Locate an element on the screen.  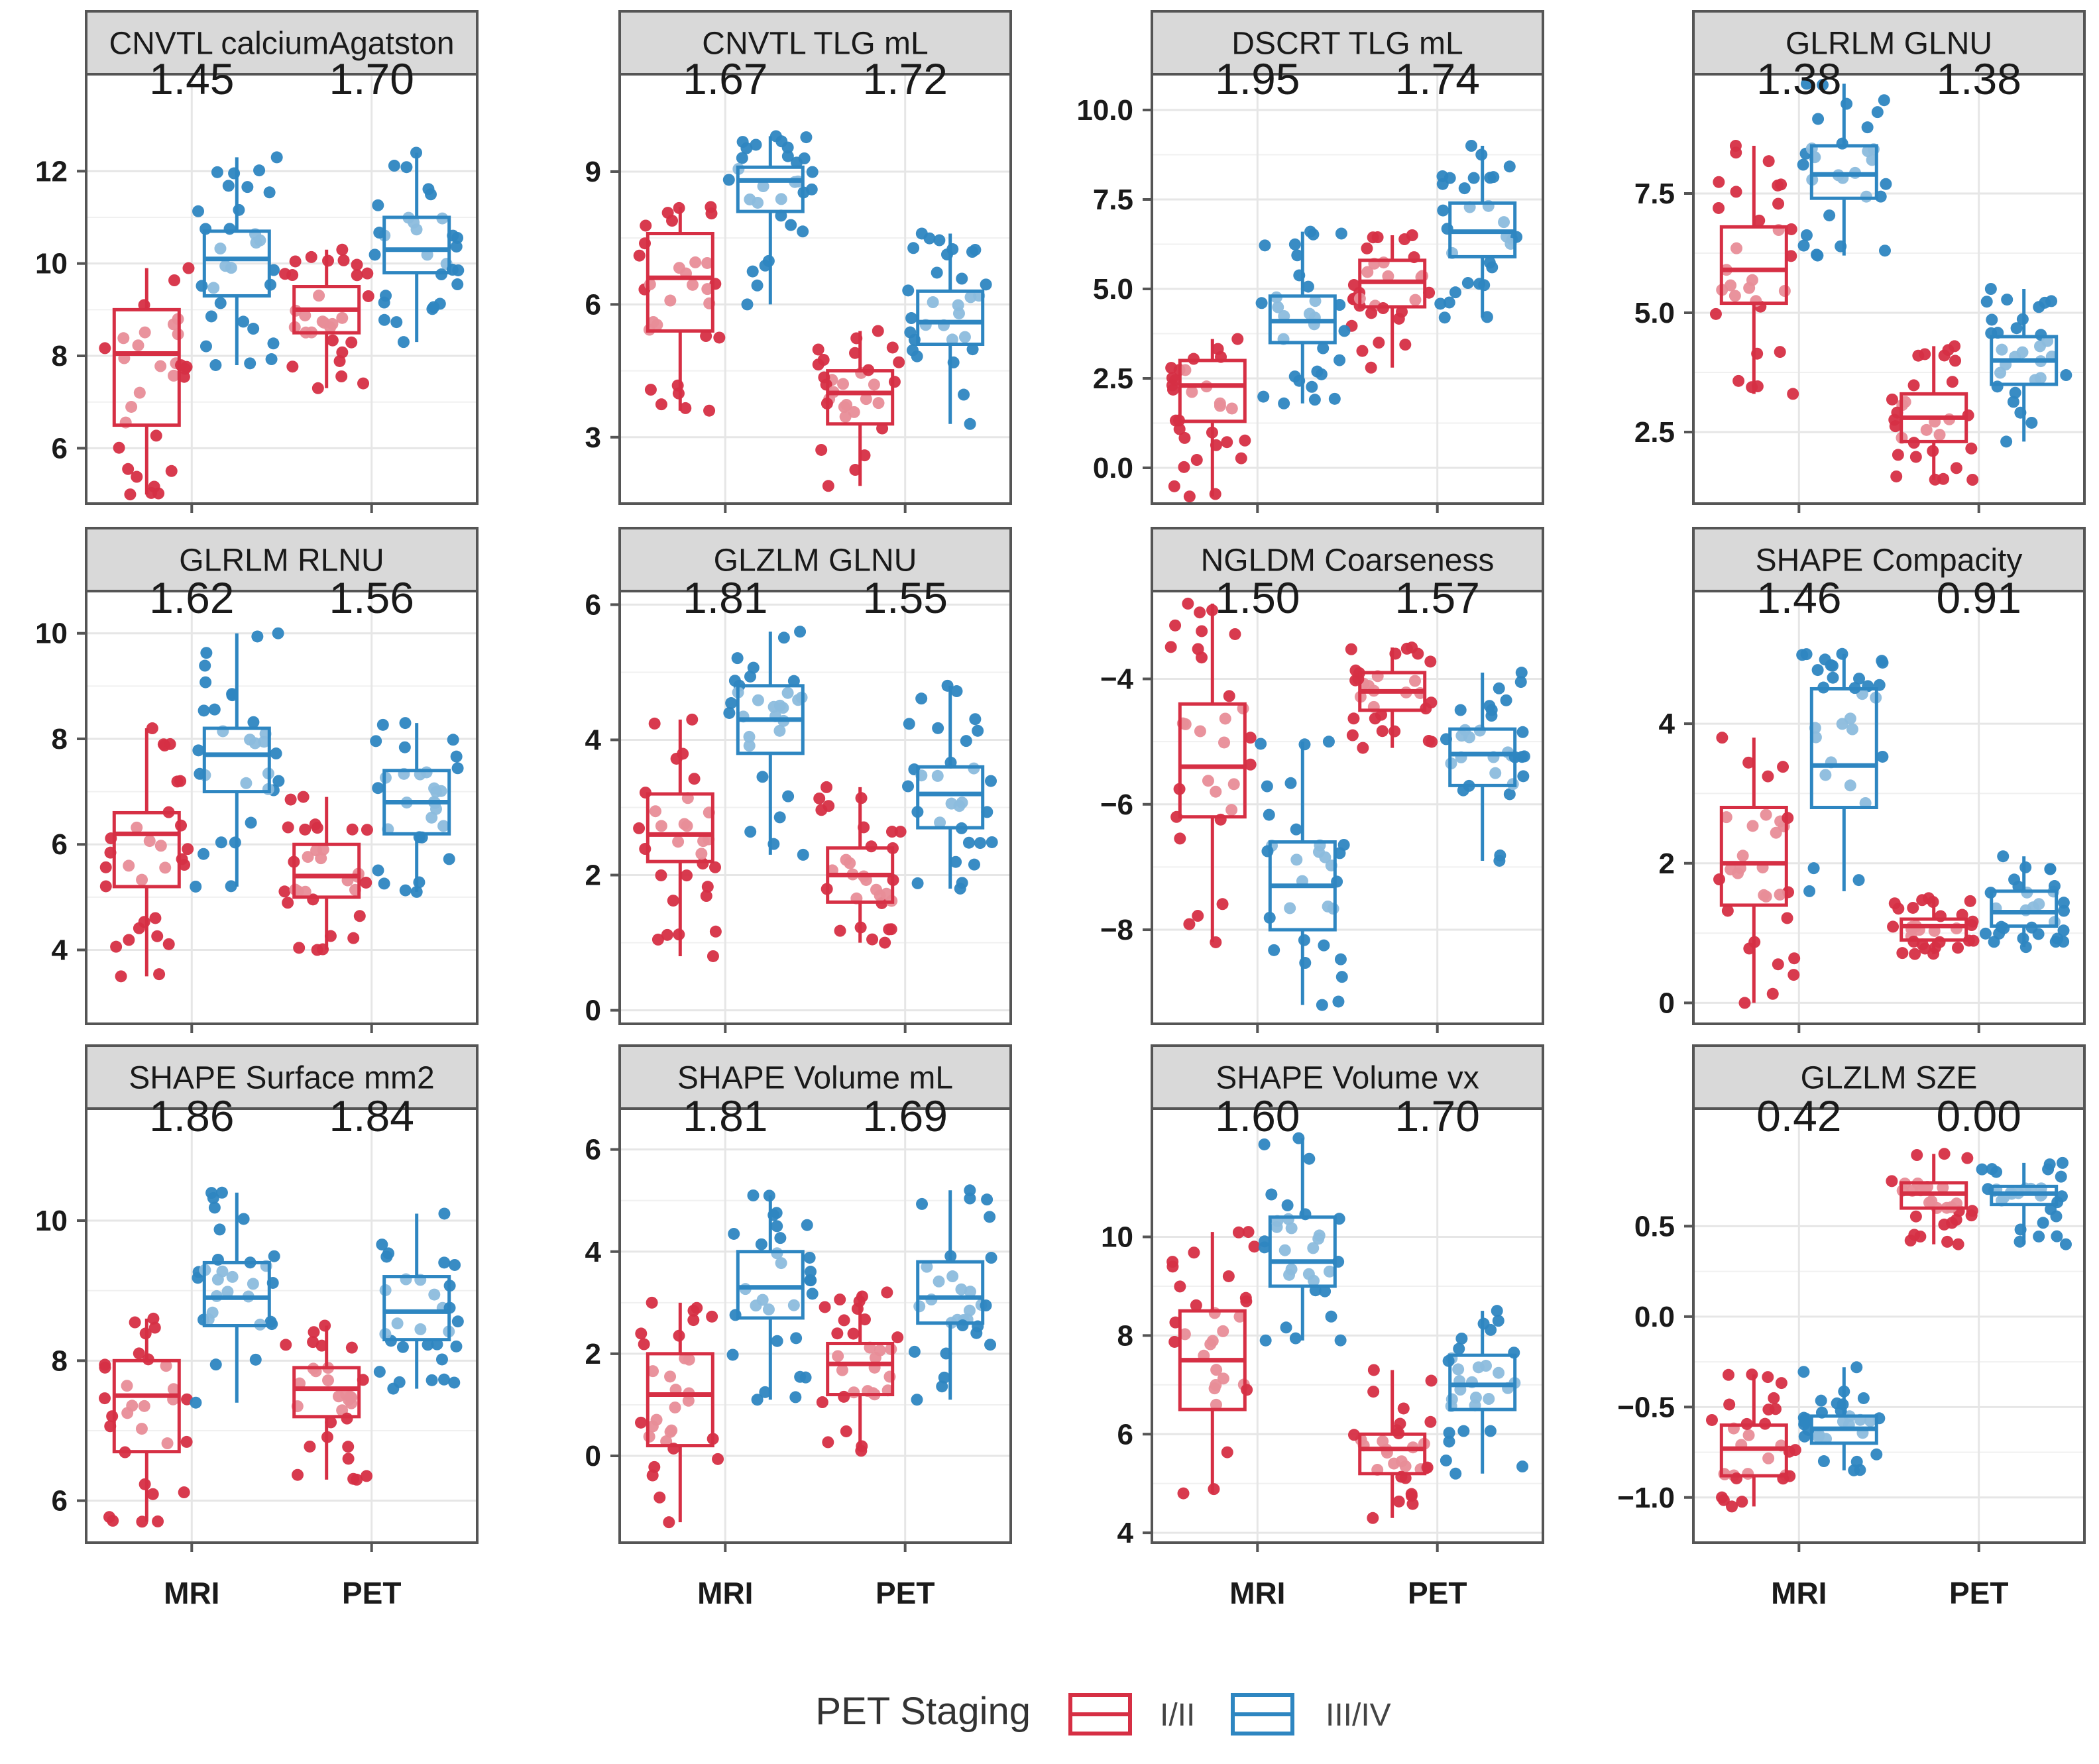
y-tick-label: 2 is located at coordinates (1667, 864).